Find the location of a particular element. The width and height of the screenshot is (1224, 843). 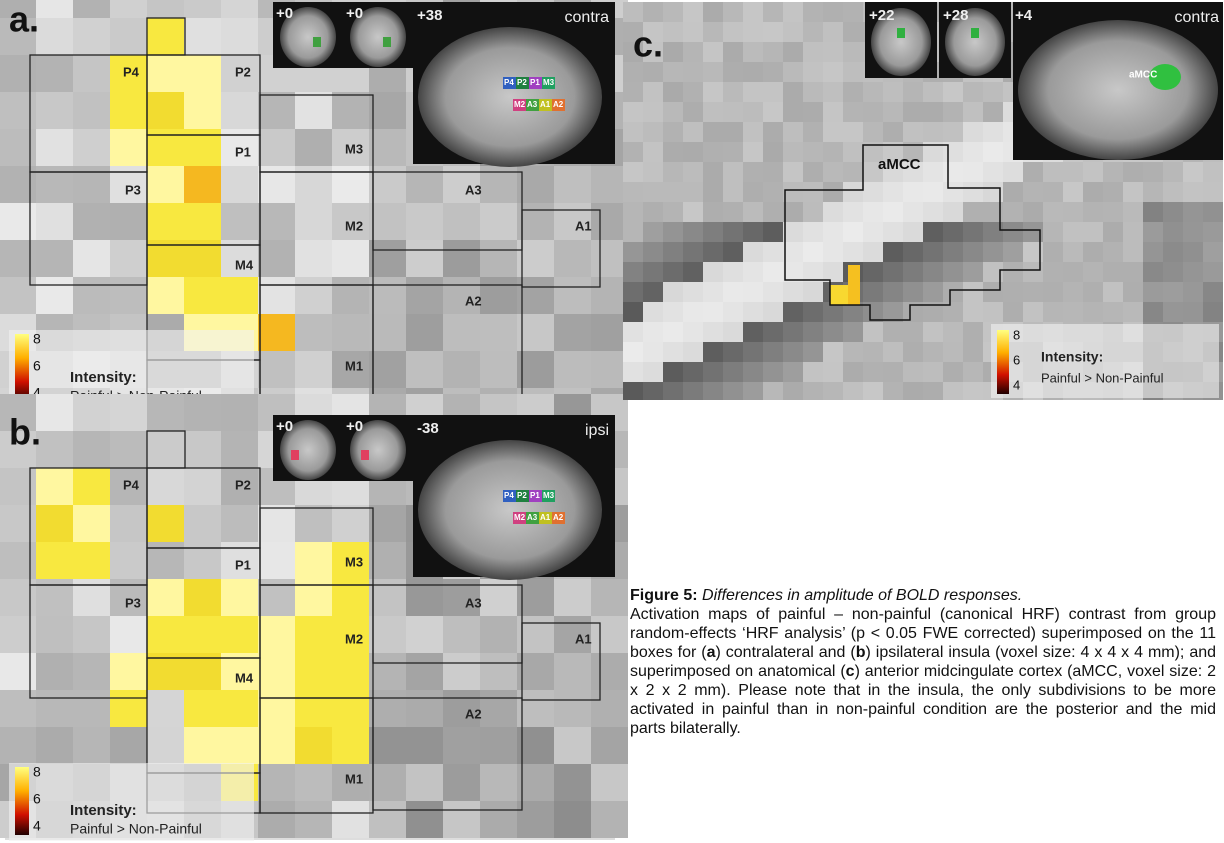

box-label: M4 is located at coordinates (244, 264).